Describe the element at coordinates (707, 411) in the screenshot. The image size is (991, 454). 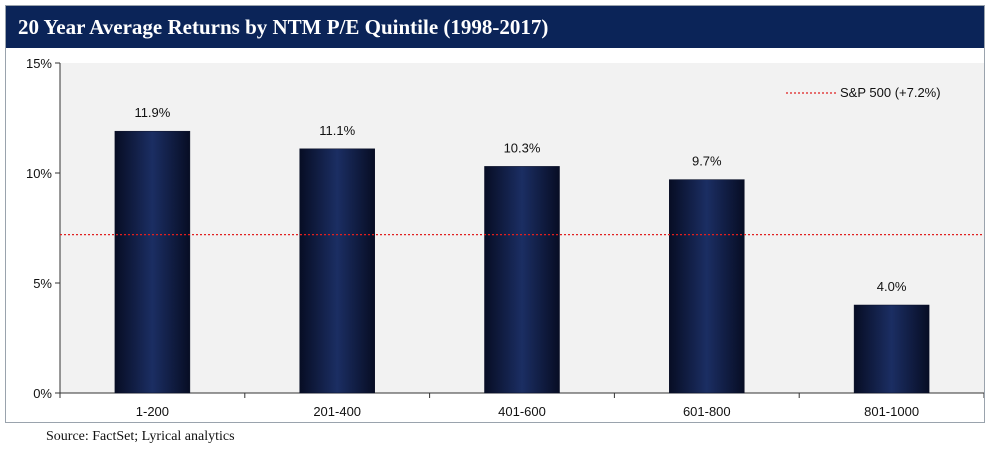
I see `x-tick-label: 601-800` at that location.